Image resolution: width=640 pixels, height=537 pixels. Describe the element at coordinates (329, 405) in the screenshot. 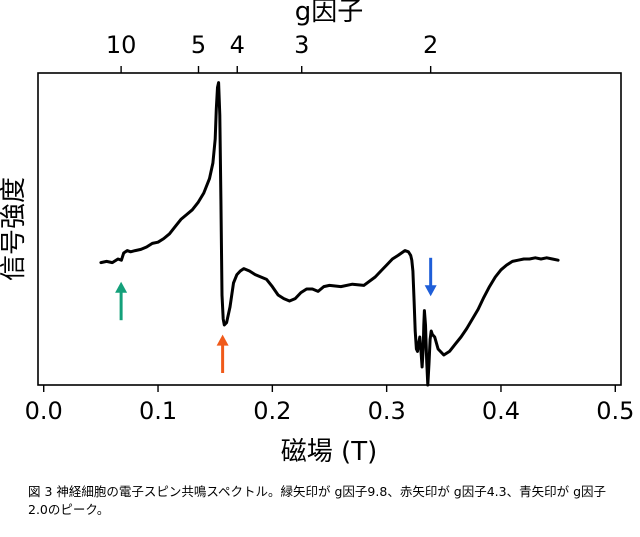

I see `x-axis-ticks: 0.0 0.1 0.2 0.3 0.4 0.5` at that location.